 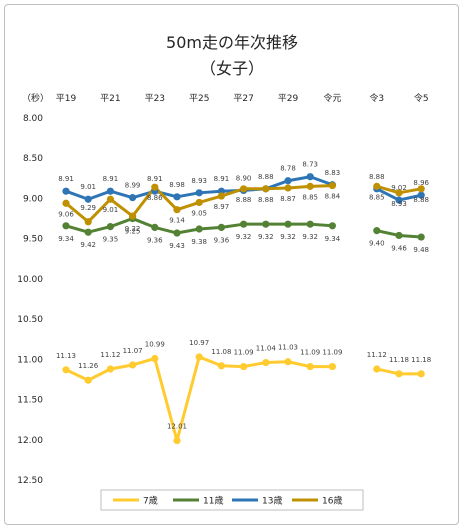 What do you see at coordinates (133, 186) in the screenshot?
I see `data-label: 8.99` at bounding box center [133, 186].